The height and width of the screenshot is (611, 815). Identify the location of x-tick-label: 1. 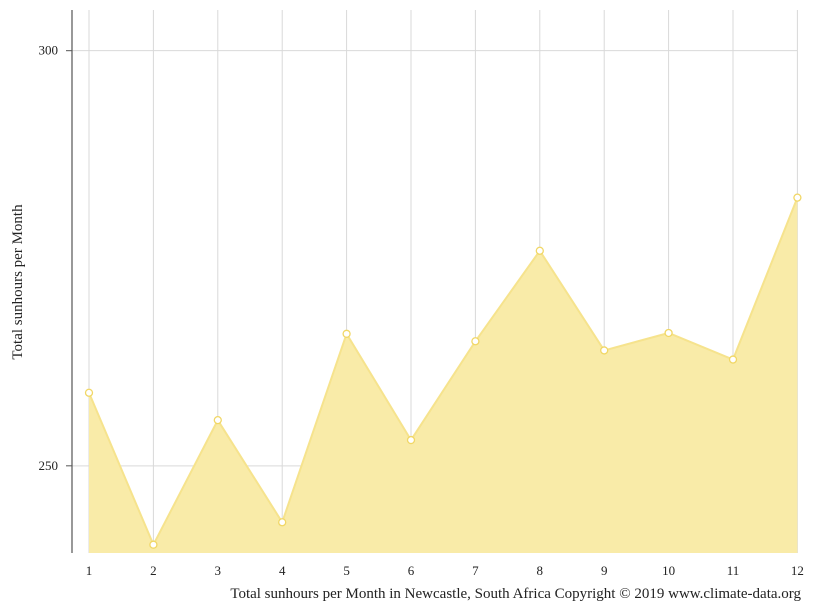
(89, 570).